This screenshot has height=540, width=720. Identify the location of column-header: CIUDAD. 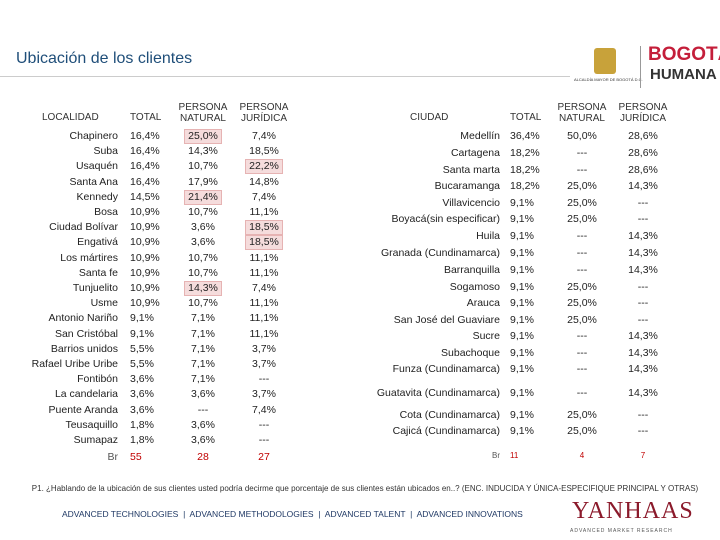
(429, 117).